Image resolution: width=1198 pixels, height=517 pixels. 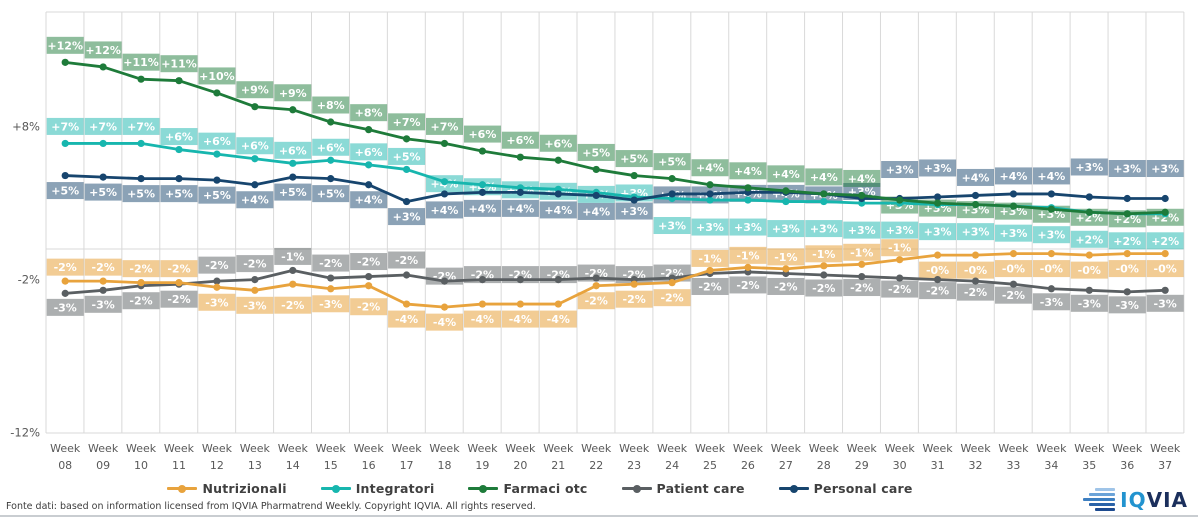 I want to click on legend-line-marker-icon, so click(x=636, y=488).